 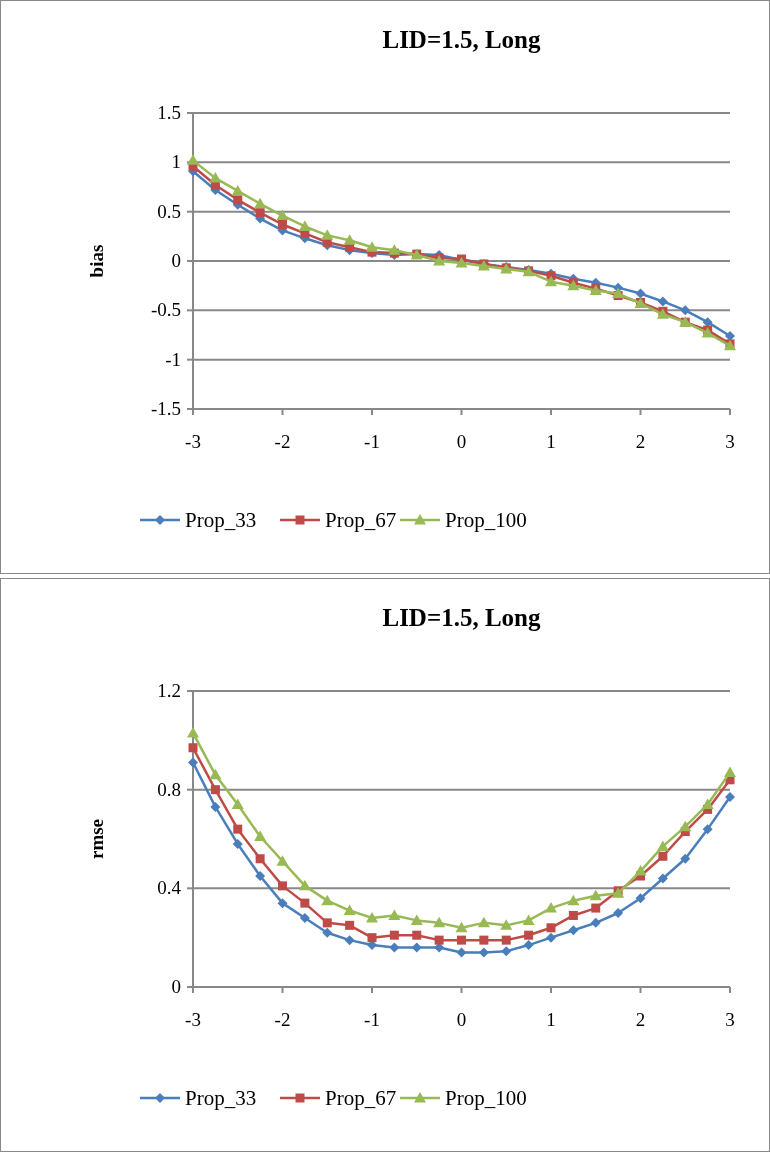 What do you see at coordinates (169, 789) in the screenshot?
I see `y-tick-label: 0.8` at bounding box center [169, 789].